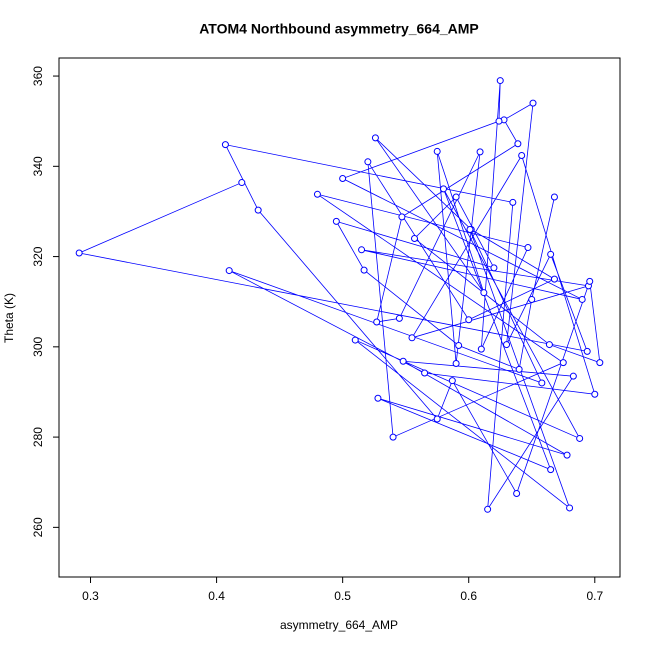 This screenshot has width=650, height=655. I want to click on y-tick-label: 340, so click(38, 166).